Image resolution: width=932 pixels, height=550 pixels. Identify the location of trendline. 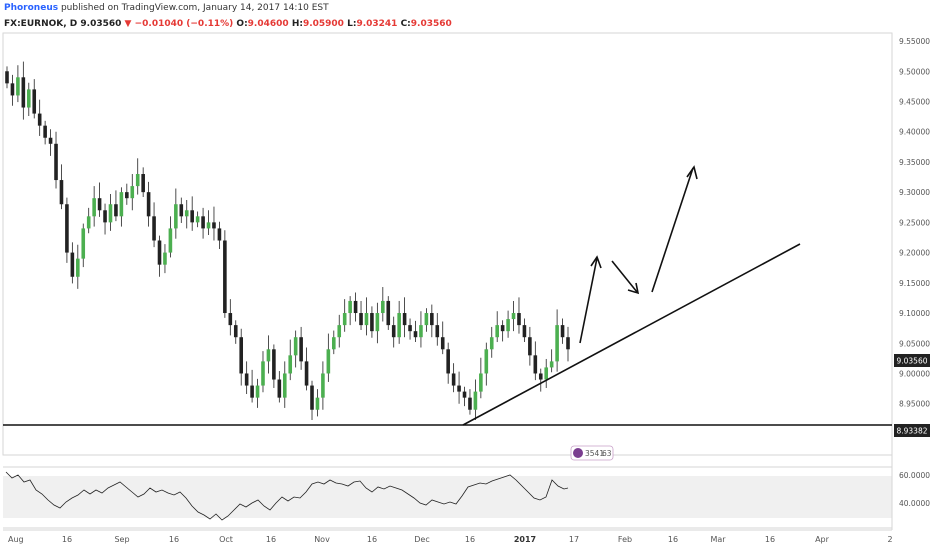
(631, 334).